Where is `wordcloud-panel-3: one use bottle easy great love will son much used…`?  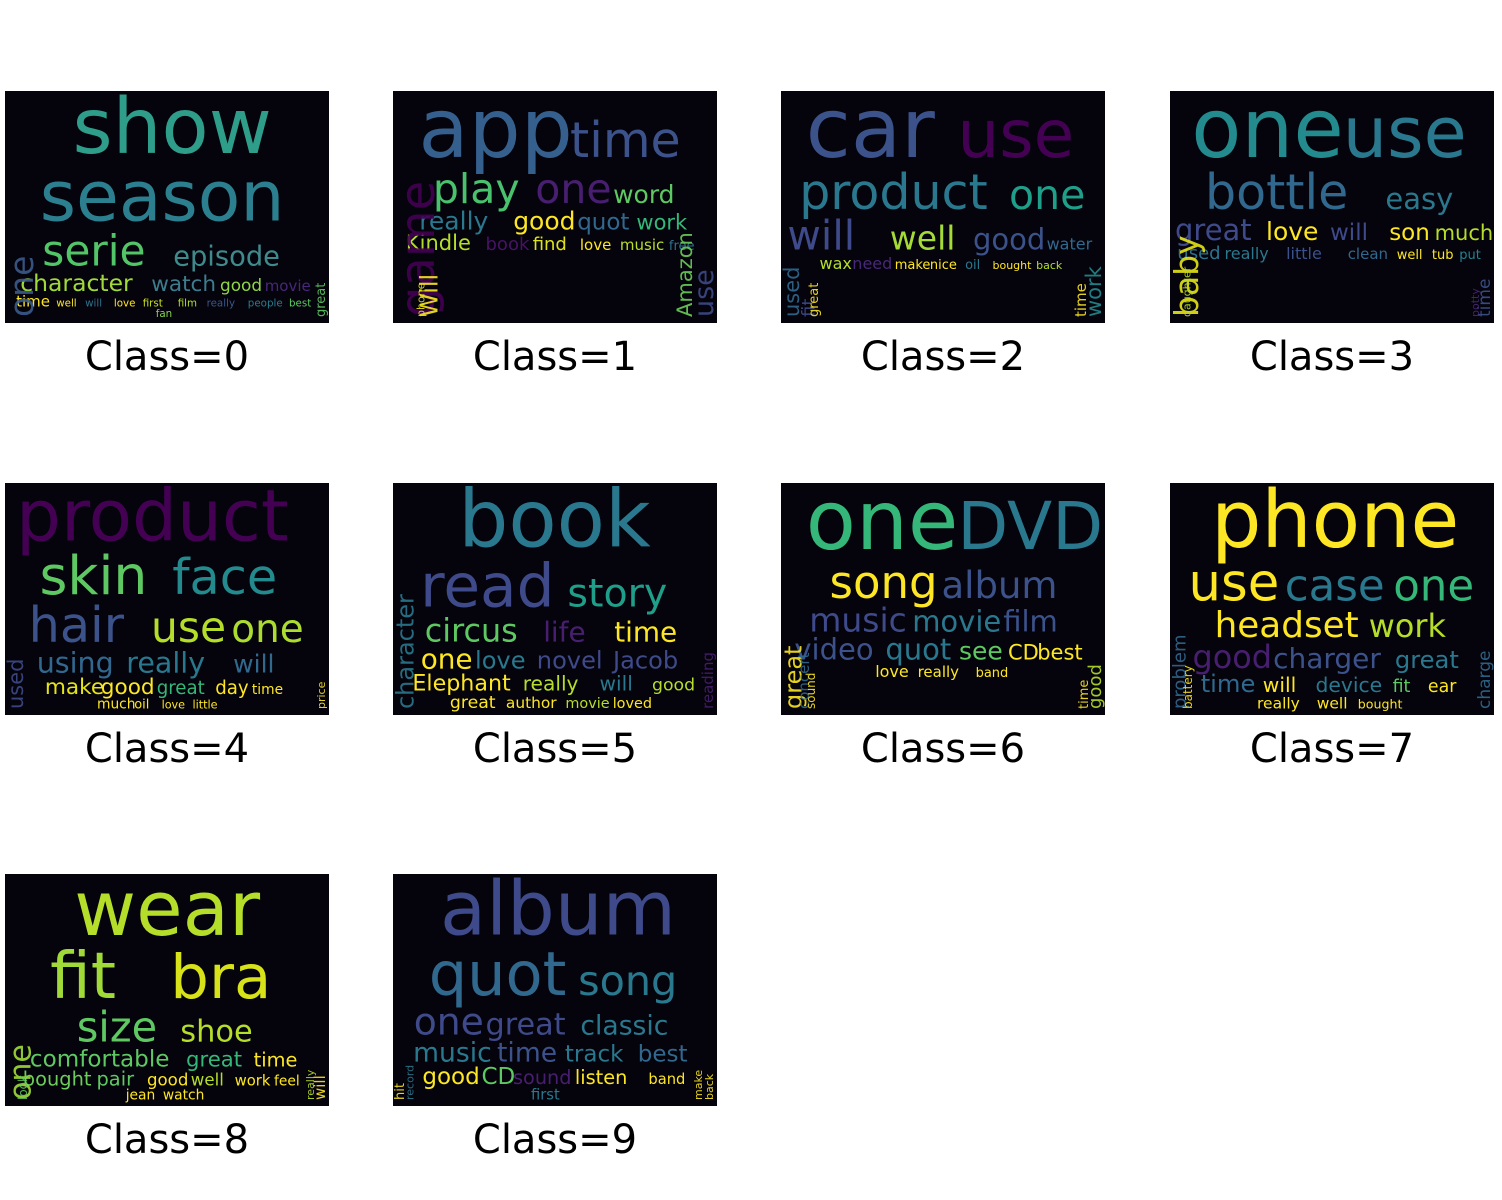 wordcloud-panel-3: one use bottle easy great love will son much used… is located at coordinates (1332, 207).